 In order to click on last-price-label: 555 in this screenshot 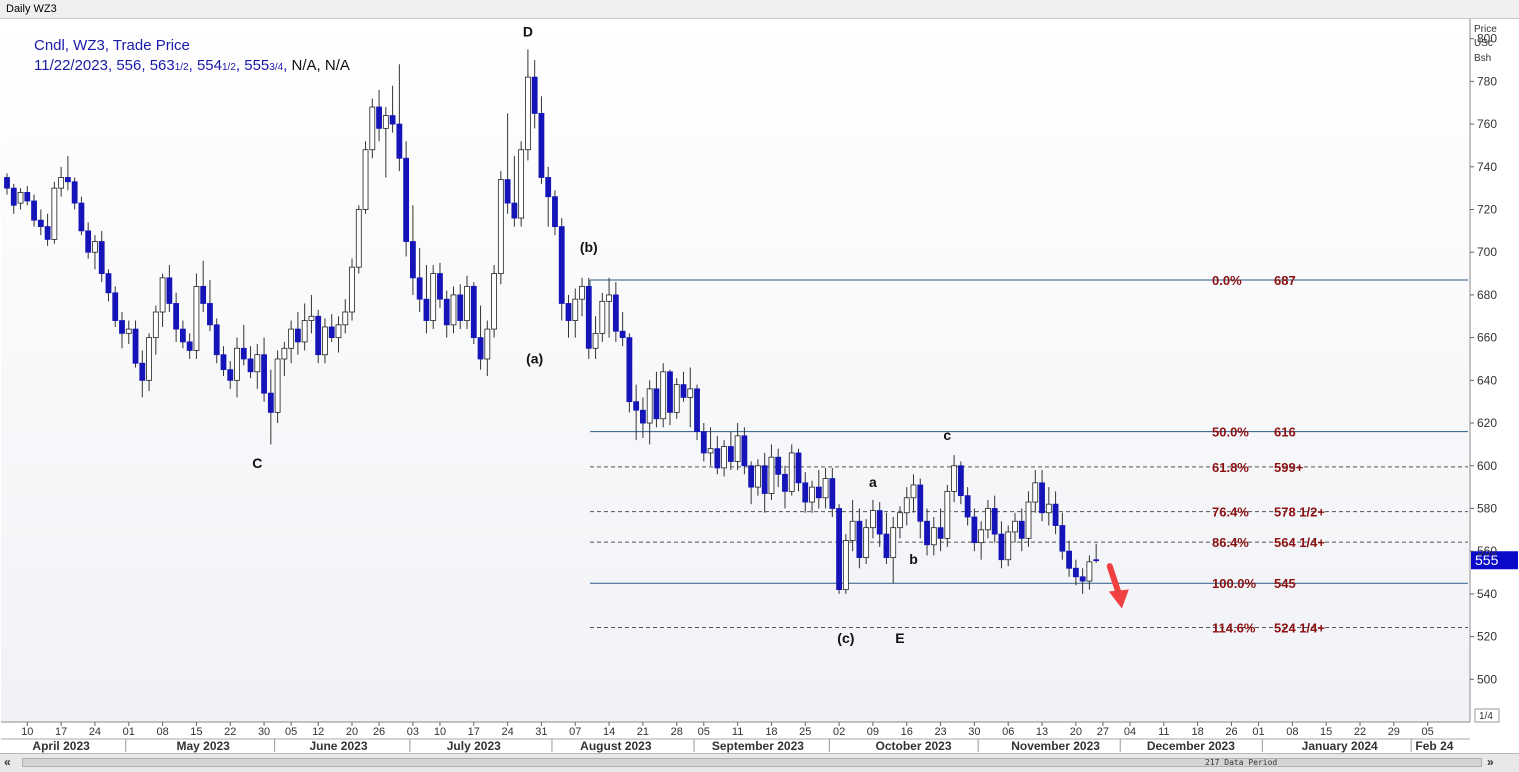, I will do `click(1487, 560)`.